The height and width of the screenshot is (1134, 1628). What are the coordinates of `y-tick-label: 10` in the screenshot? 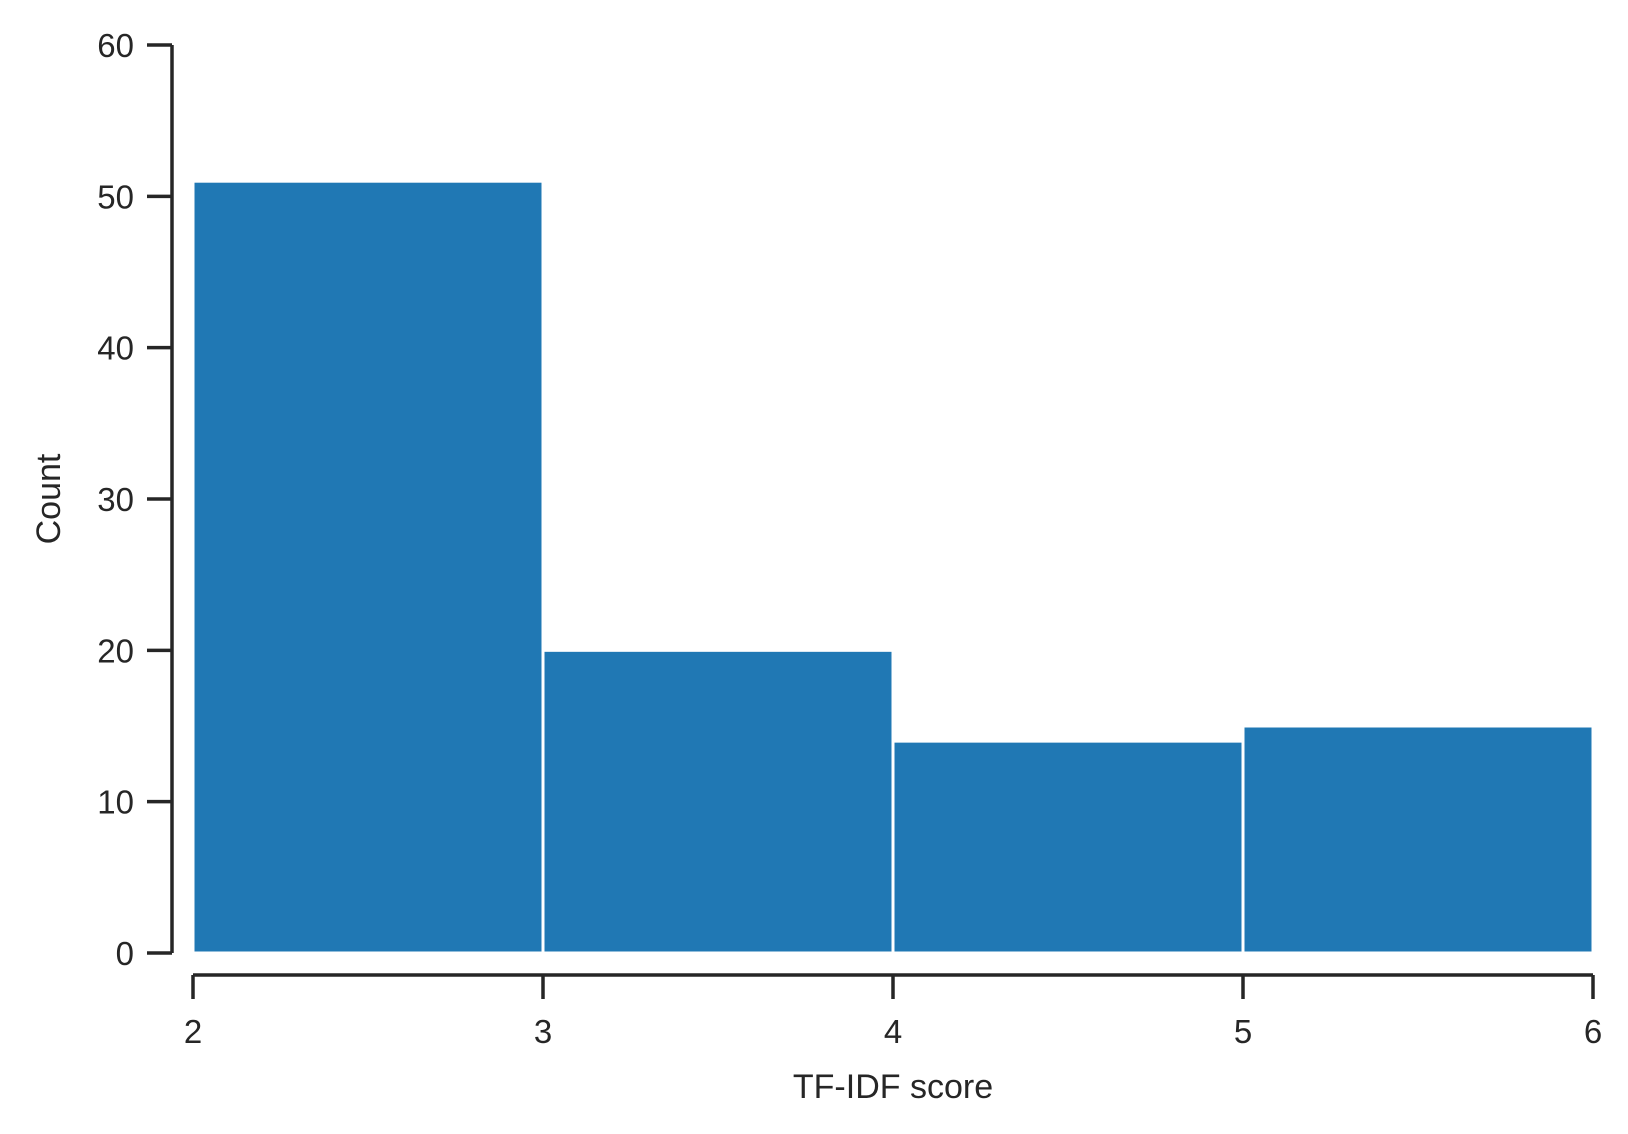 It's located at (115, 802).